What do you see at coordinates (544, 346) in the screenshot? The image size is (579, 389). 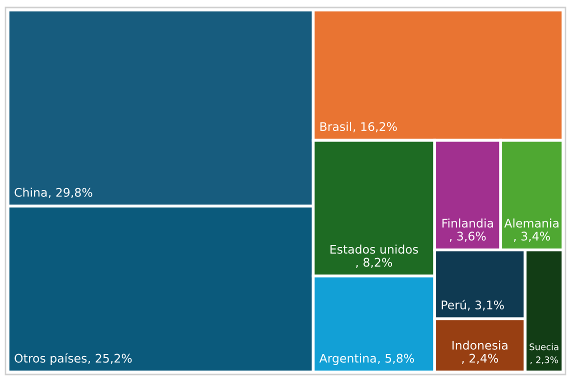 I see `category-label: Suecia` at bounding box center [544, 346].